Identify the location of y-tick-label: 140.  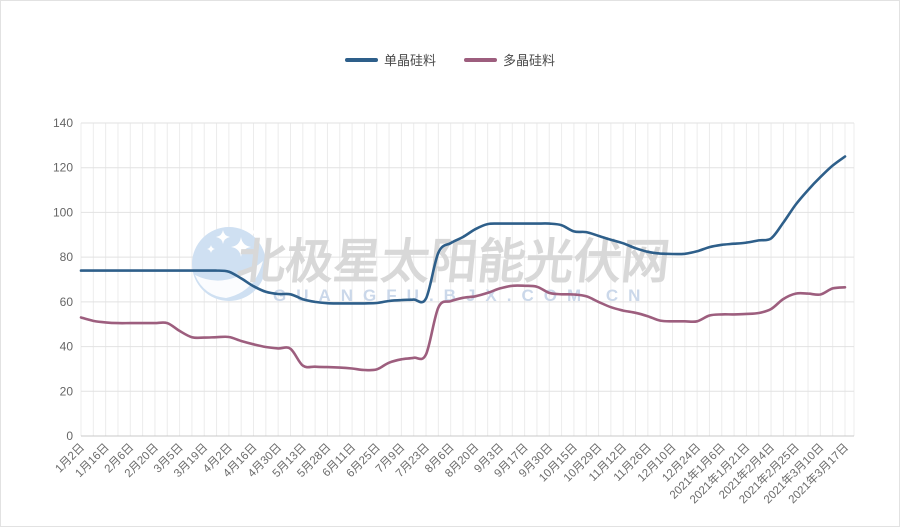
(63, 123).